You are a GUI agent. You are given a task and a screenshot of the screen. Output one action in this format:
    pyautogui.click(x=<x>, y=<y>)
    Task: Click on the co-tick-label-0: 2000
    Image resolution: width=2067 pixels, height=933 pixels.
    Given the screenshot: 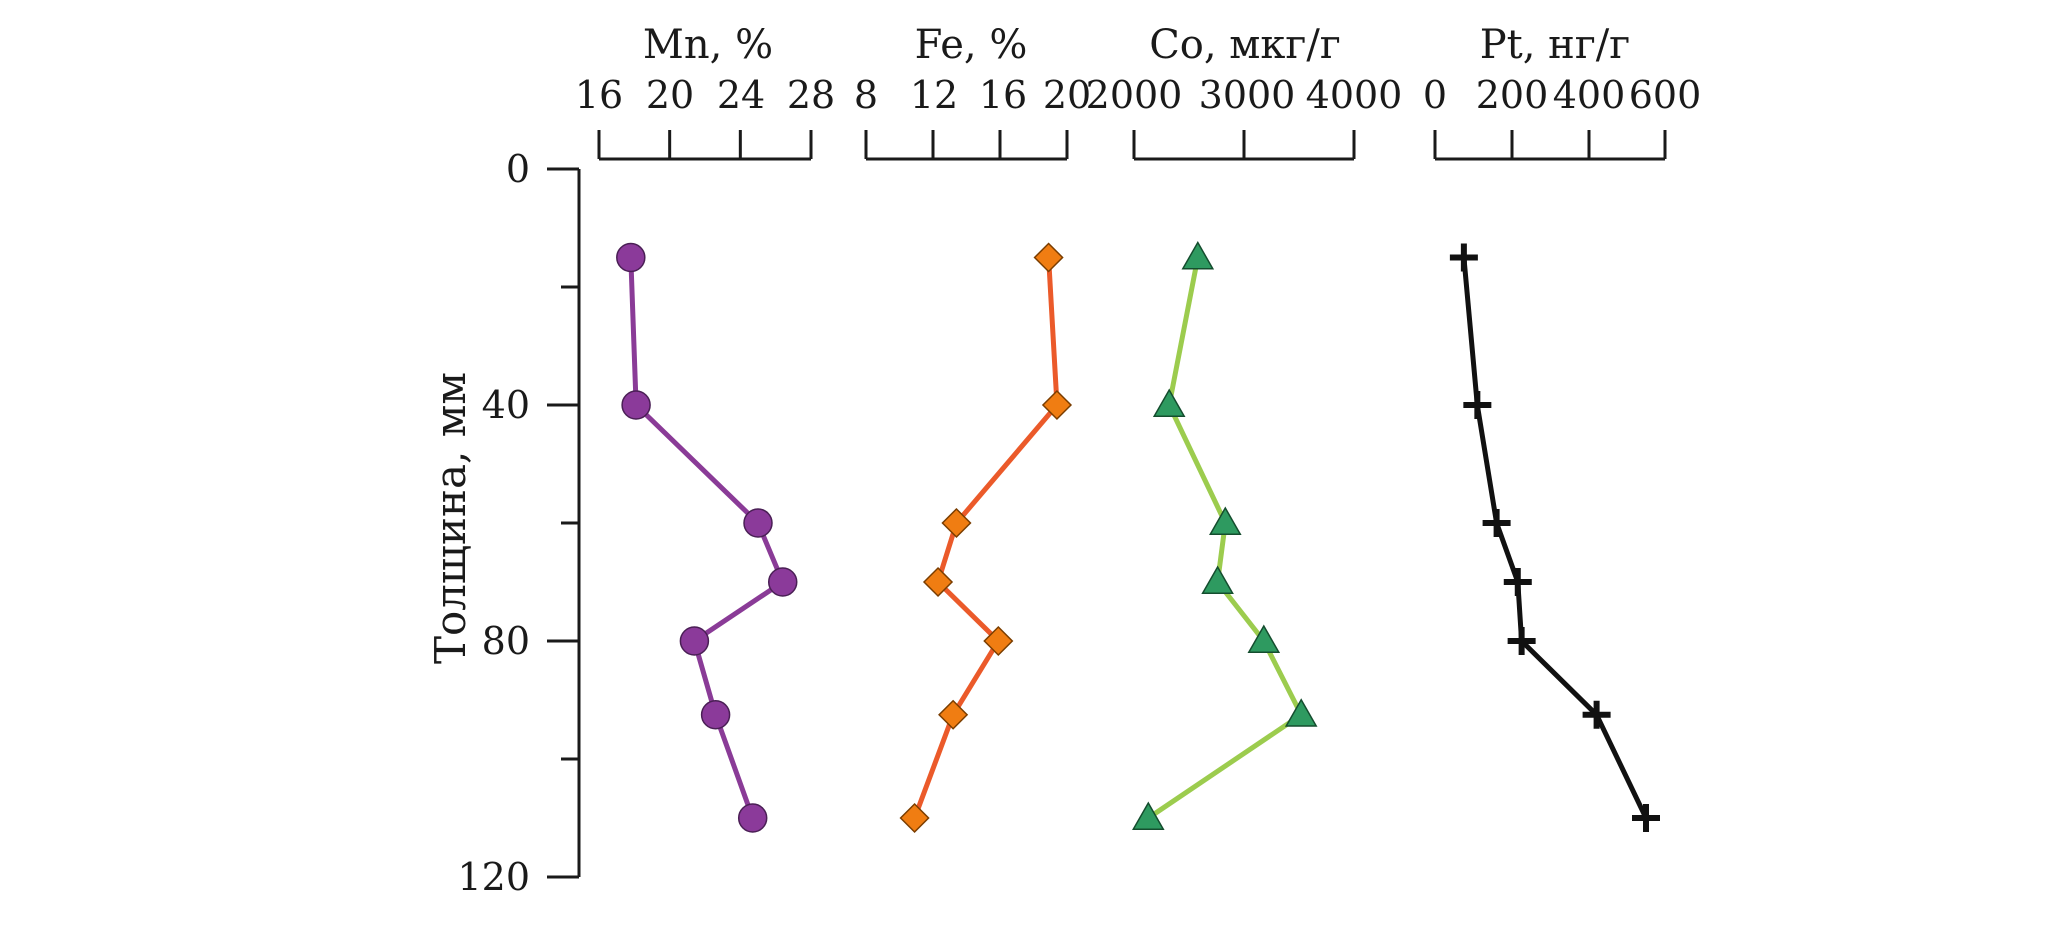 What is the action you would take?
    pyautogui.click(x=1134, y=95)
    